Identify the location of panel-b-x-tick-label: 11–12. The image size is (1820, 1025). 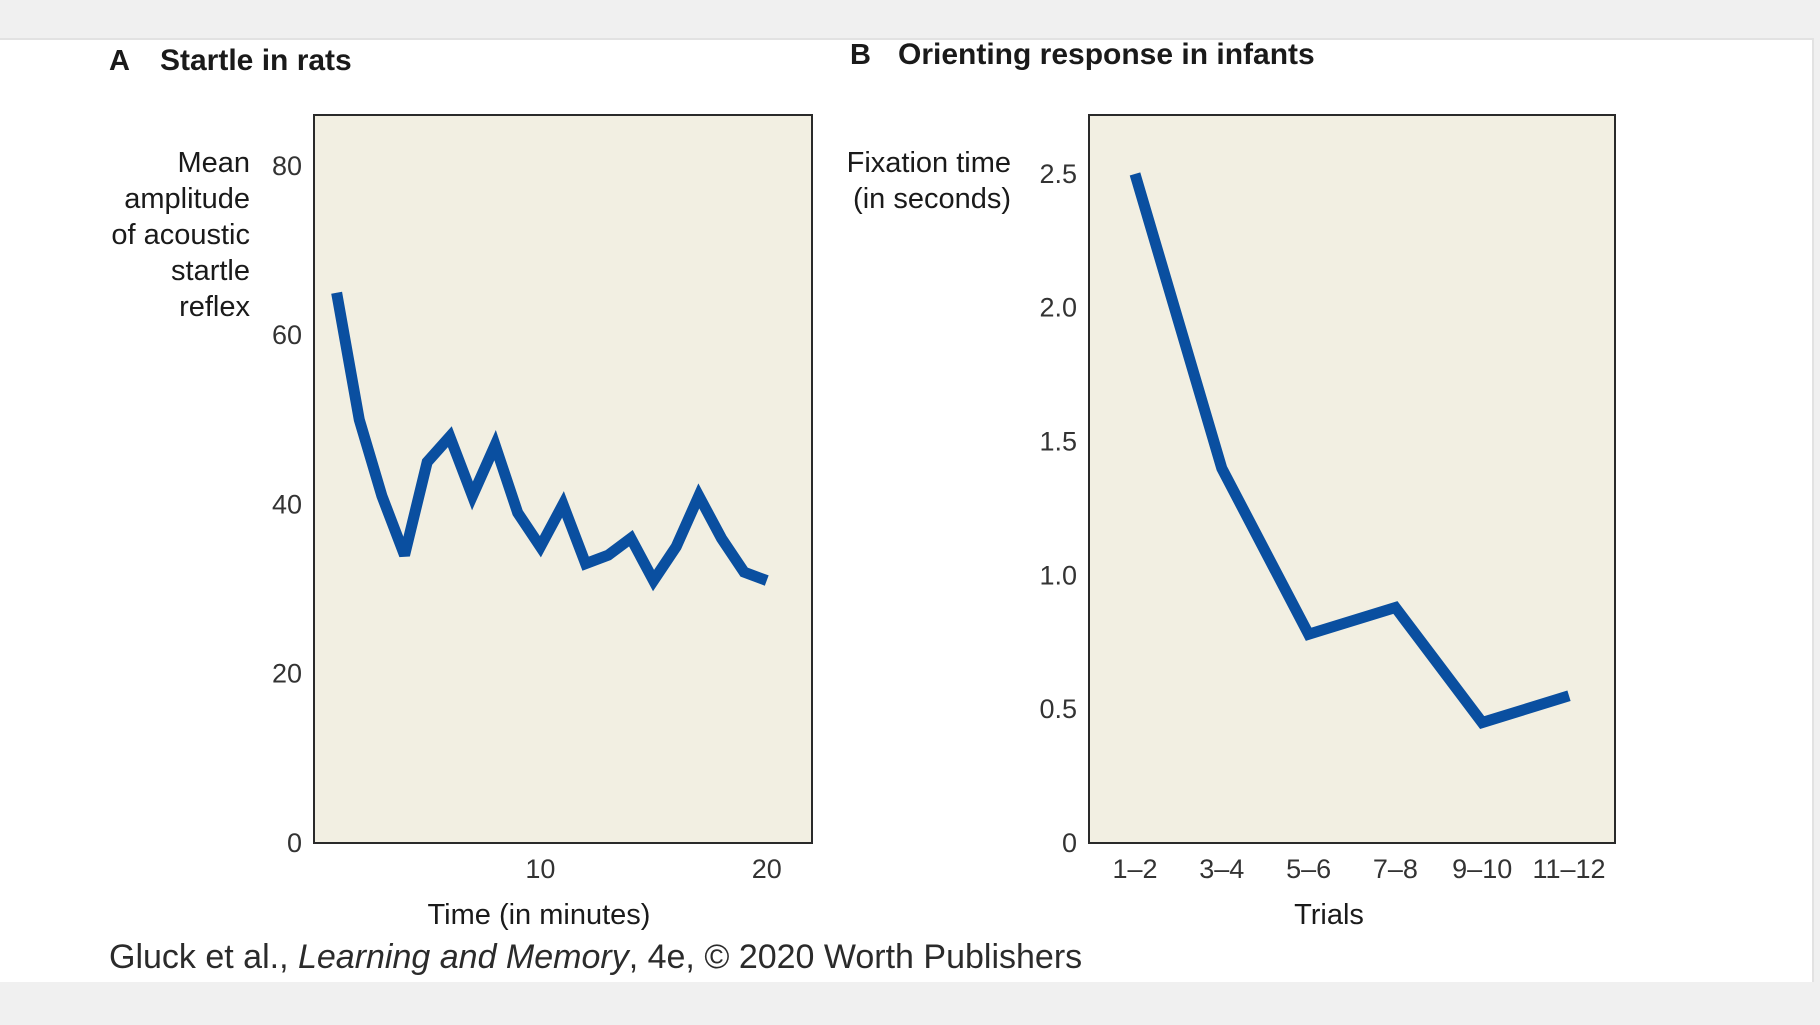
(1568, 869).